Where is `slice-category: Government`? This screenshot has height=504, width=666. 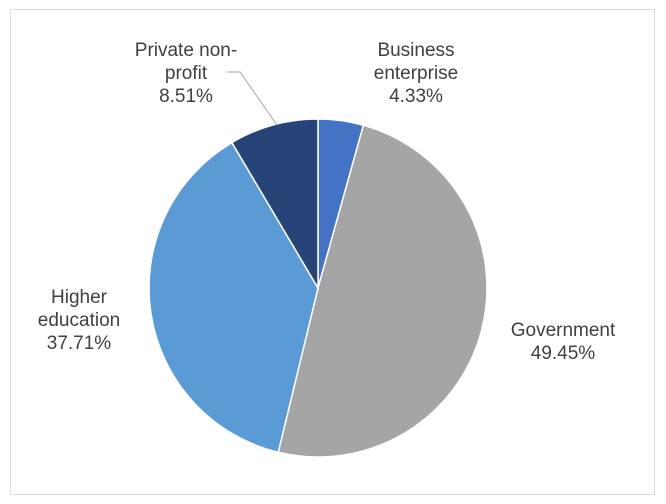 slice-category: Government is located at coordinates (563, 330).